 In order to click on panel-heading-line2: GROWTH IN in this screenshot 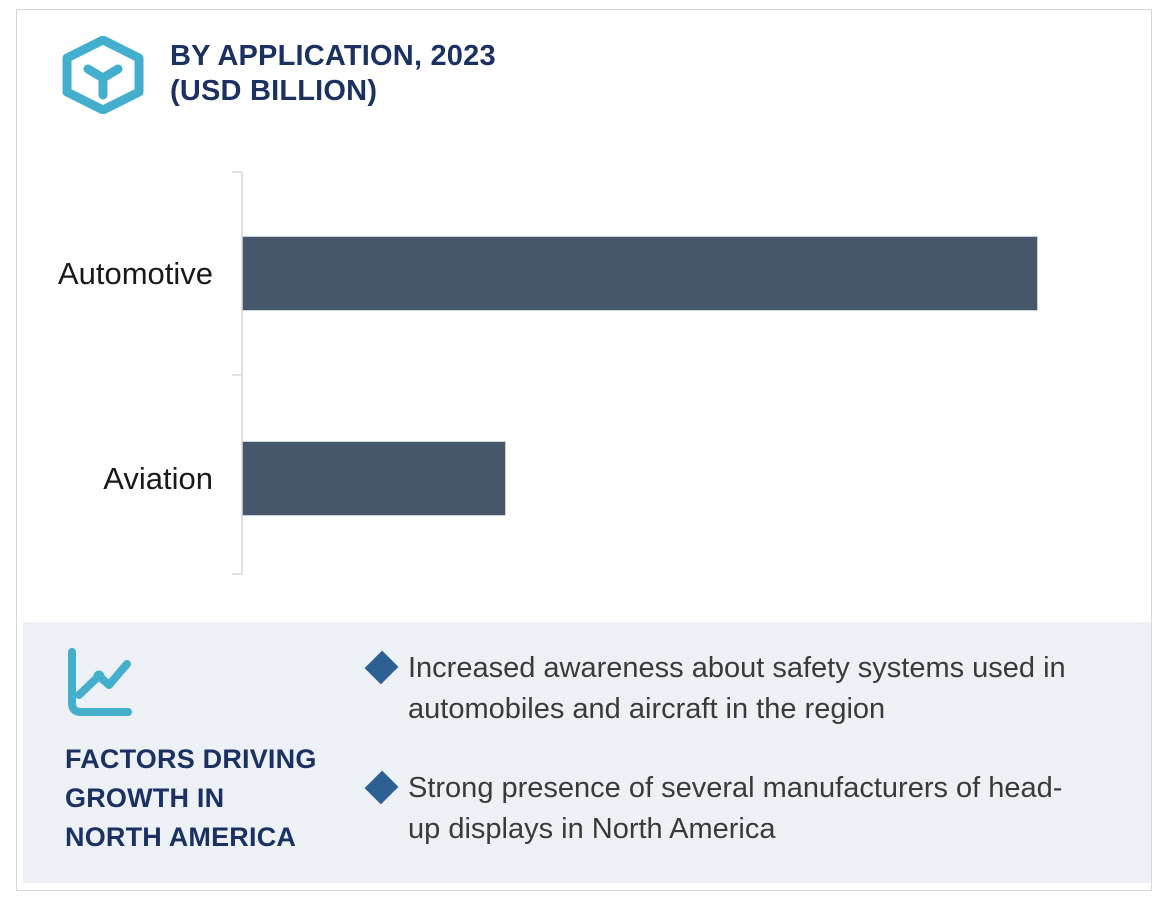, I will do `click(145, 798)`.